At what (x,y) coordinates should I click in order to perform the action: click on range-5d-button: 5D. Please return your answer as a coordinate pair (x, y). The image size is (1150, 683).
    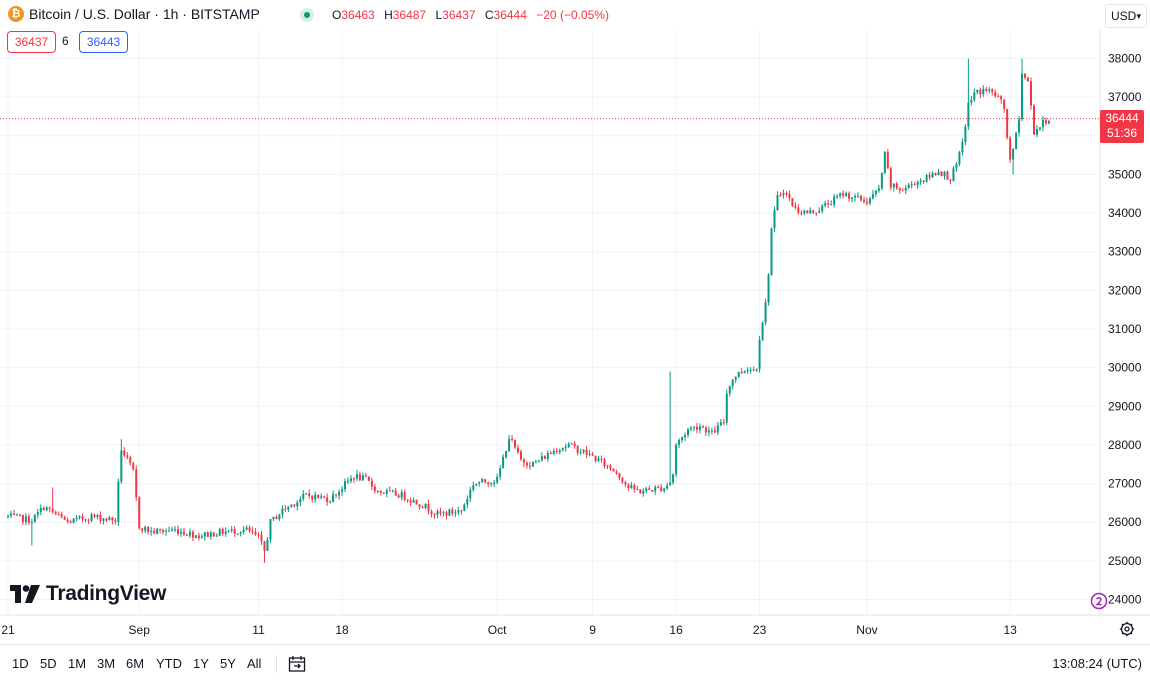
    Looking at the image, I should click on (48, 663).